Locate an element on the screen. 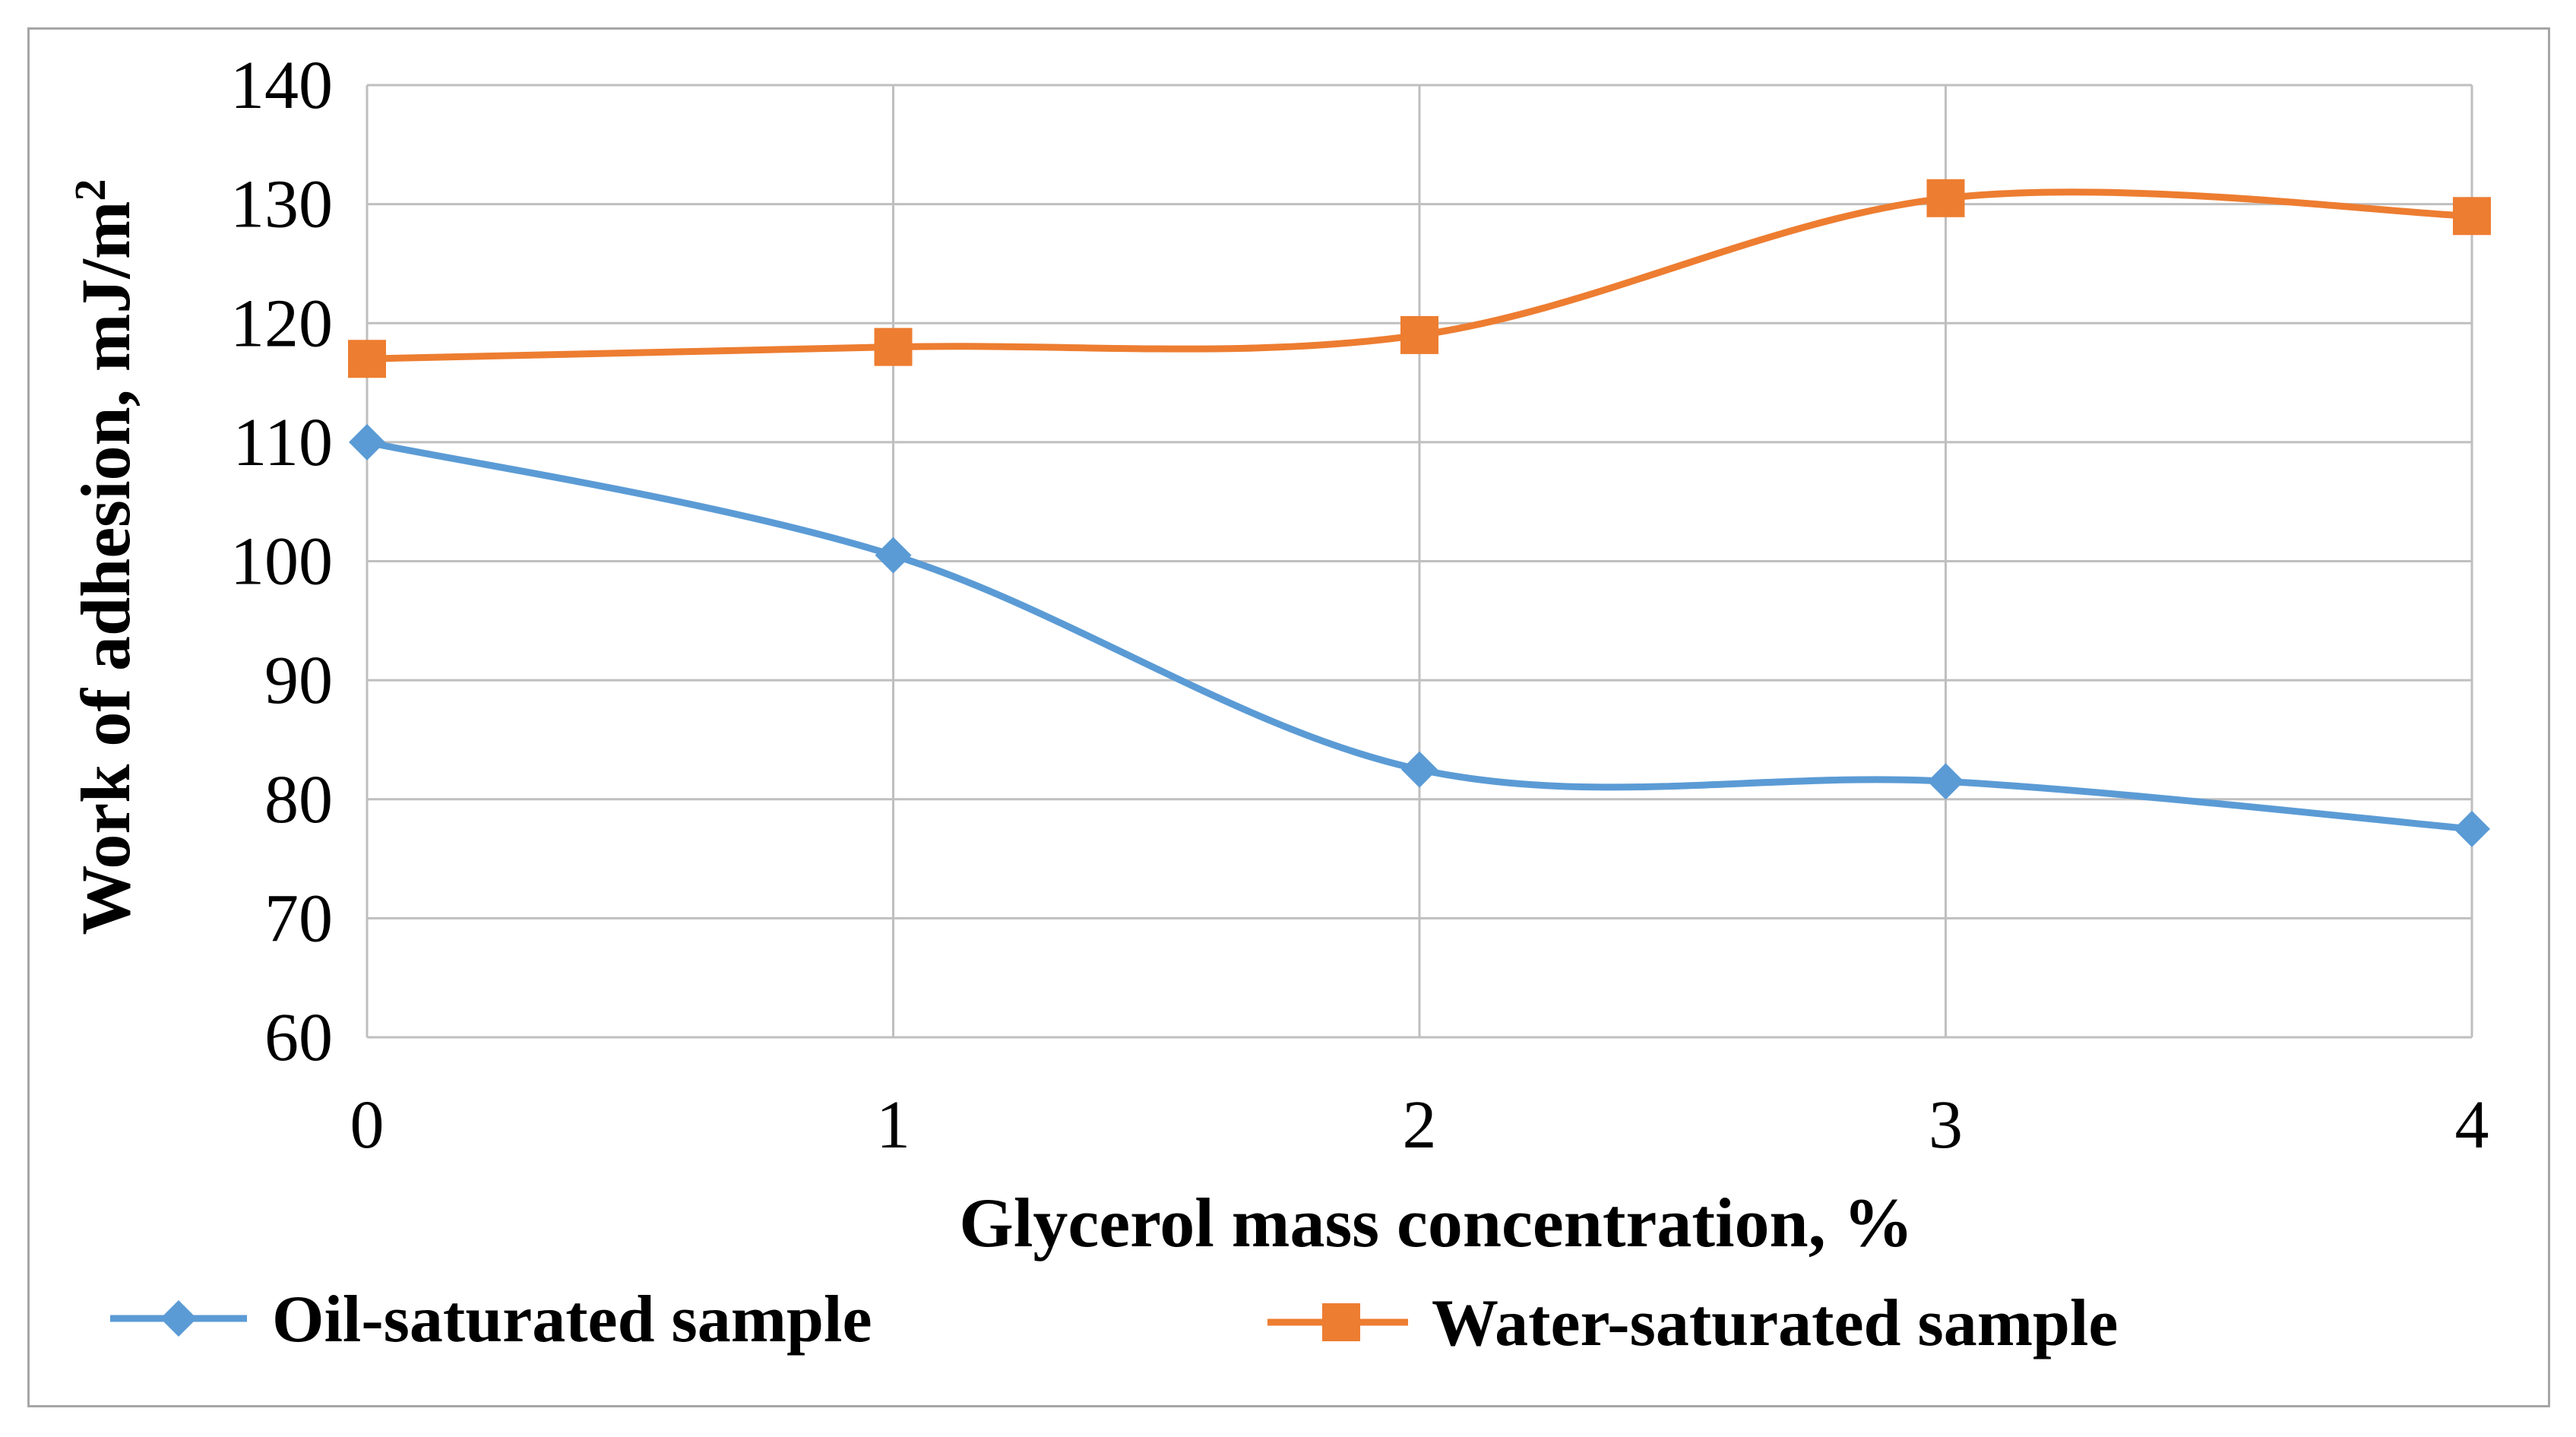 This screenshot has height=1437, width=2576. legend-diamond-icon is located at coordinates (178, 1318).